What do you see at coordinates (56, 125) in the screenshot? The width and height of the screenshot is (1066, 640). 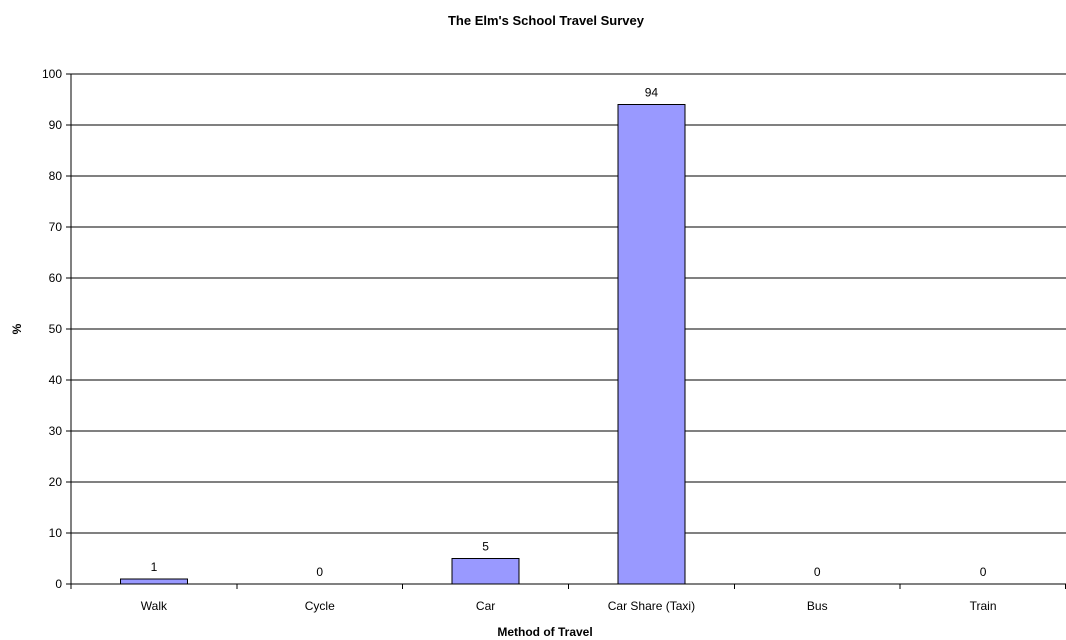 I see `y-tick-label: 90` at bounding box center [56, 125].